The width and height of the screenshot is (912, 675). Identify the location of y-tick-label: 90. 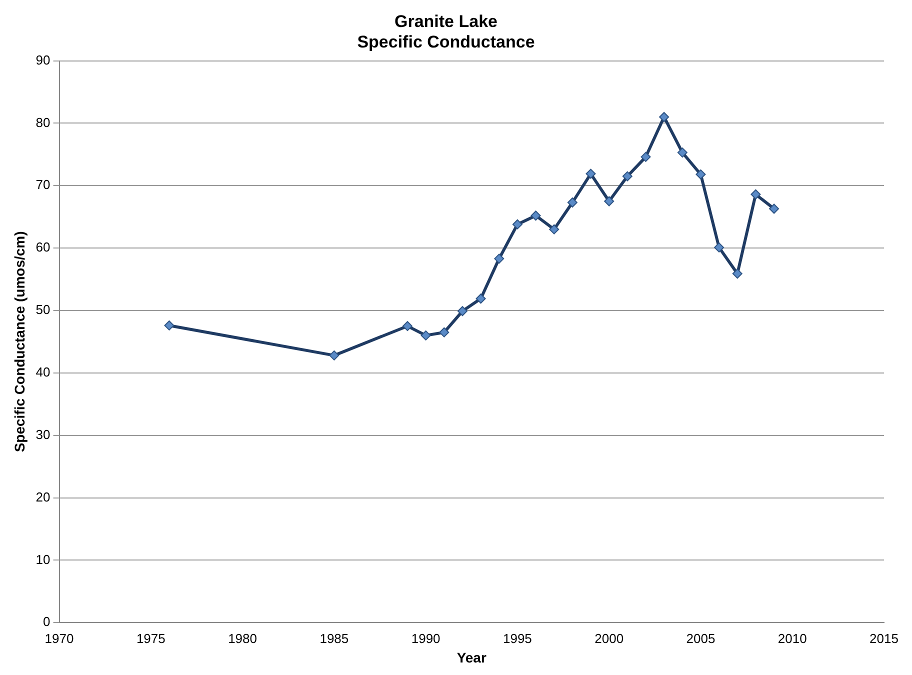
(43, 60).